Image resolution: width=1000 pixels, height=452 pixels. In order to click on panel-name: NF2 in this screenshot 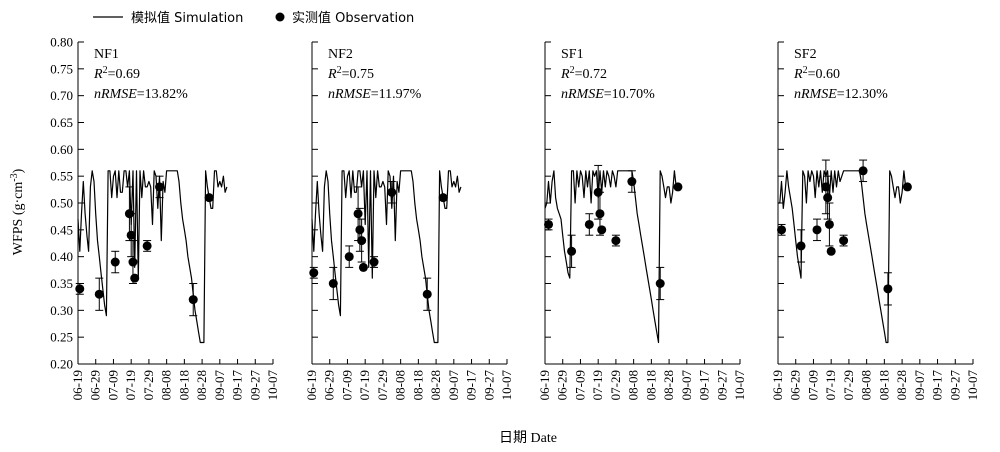, I will do `click(340, 54)`.